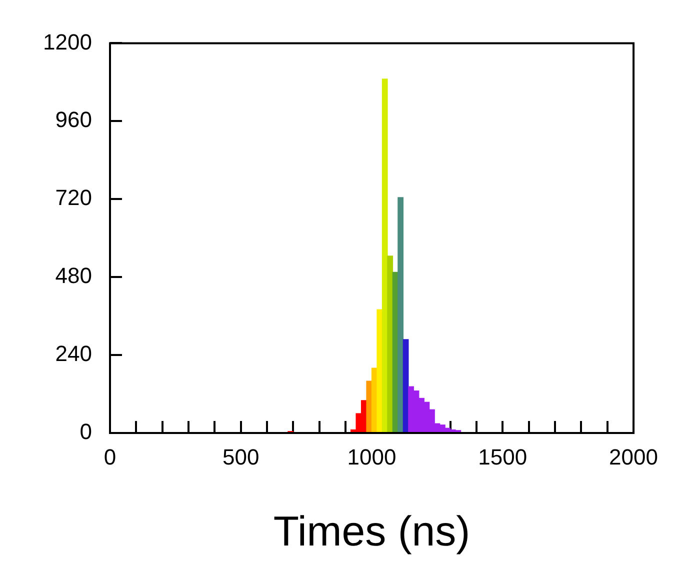 This screenshot has width=682, height=563. Describe the element at coordinates (503, 457) in the screenshot. I see `x-tick-label: 1500` at that location.